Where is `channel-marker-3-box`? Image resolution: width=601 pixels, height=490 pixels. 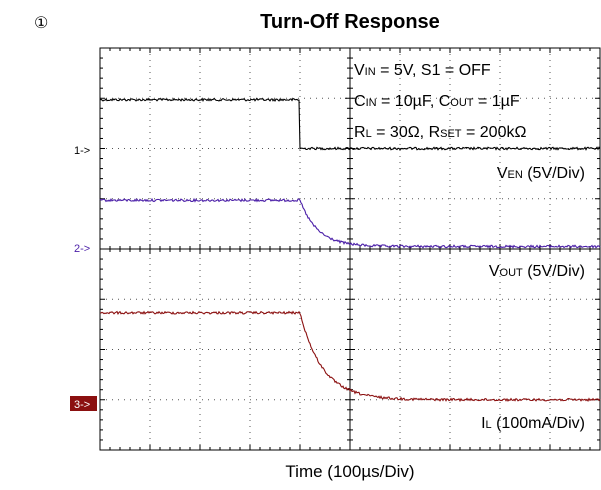
channel-marker-3-box is located at coordinates (83, 403).